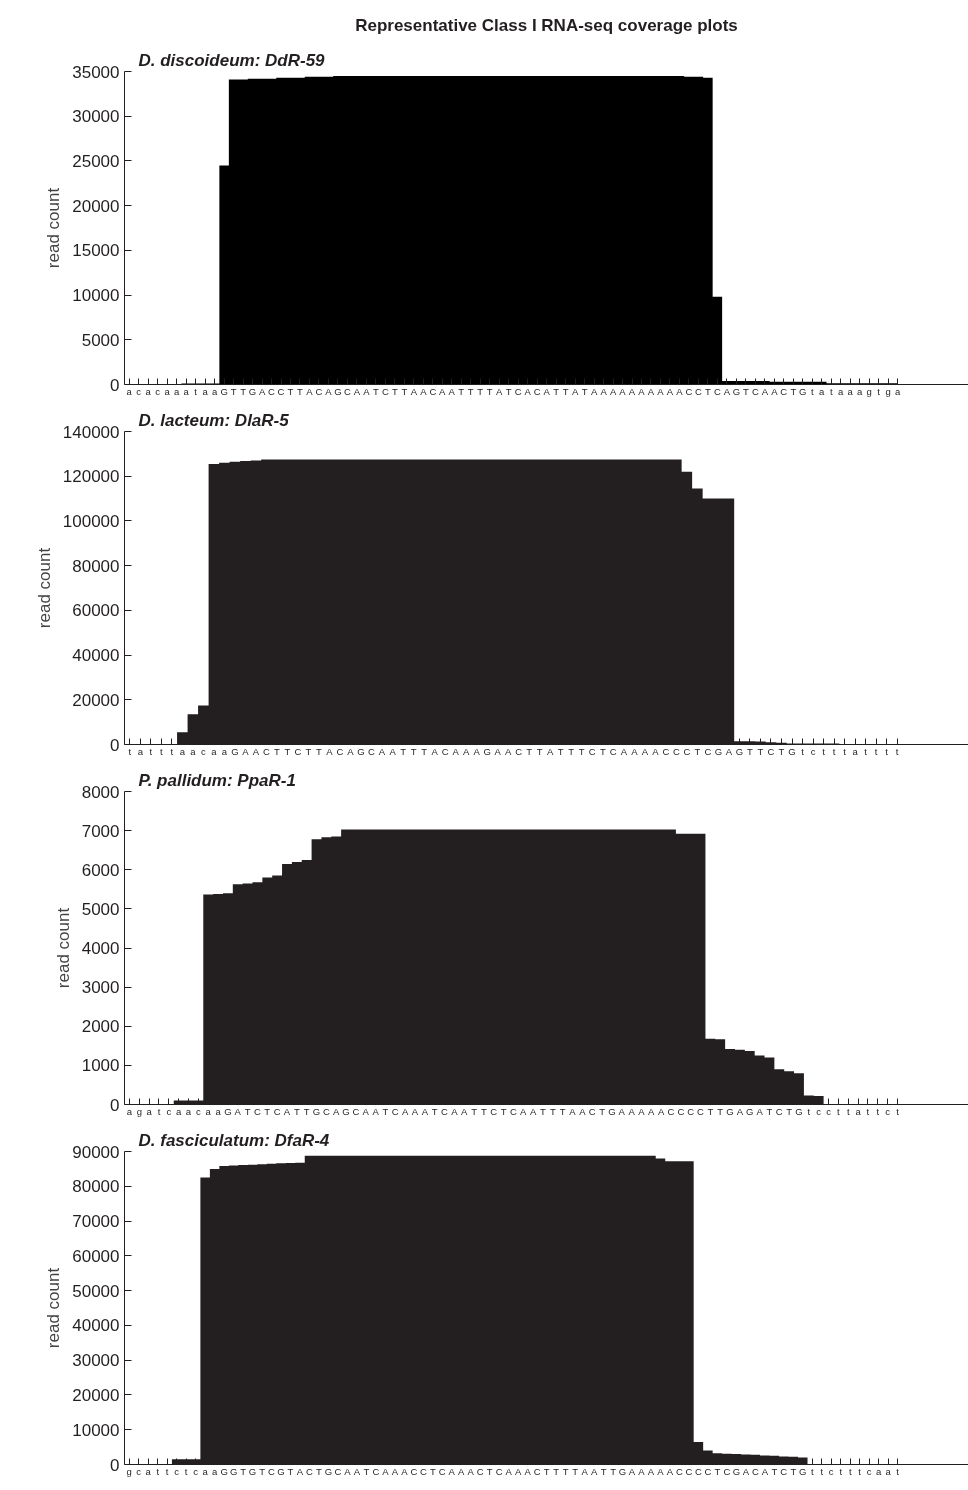 The width and height of the screenshot is (968, 1490). Describe the element at coordinates (54, 228) in the screenshot. I see `y-axis-title: read count` at that location.